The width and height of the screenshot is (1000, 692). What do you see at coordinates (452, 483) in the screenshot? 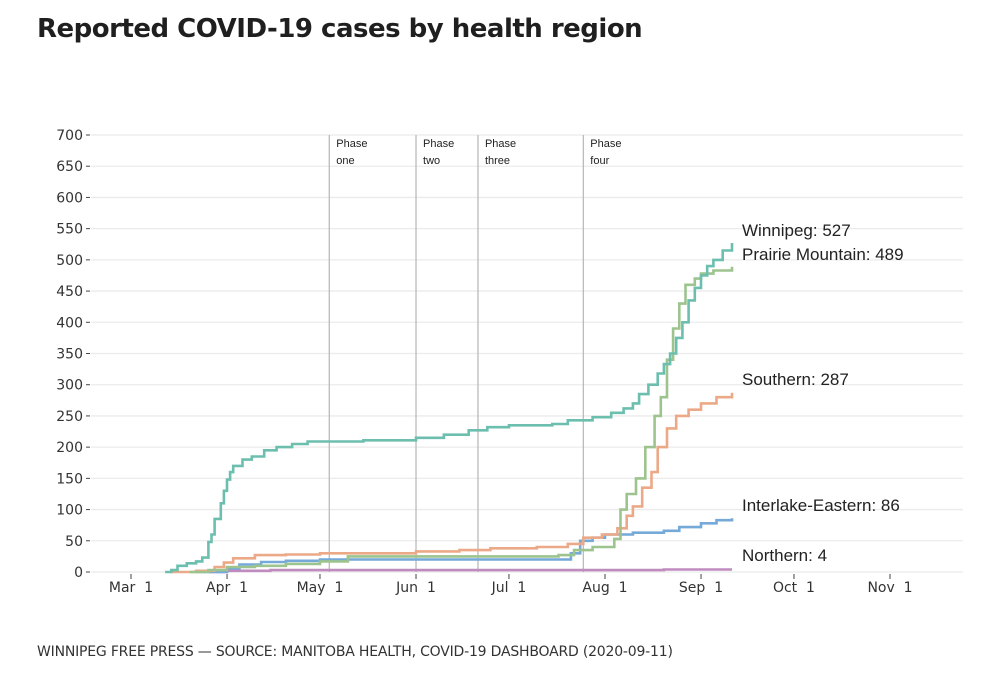
I see `series-line-southern` at bounding box center [452, 483].